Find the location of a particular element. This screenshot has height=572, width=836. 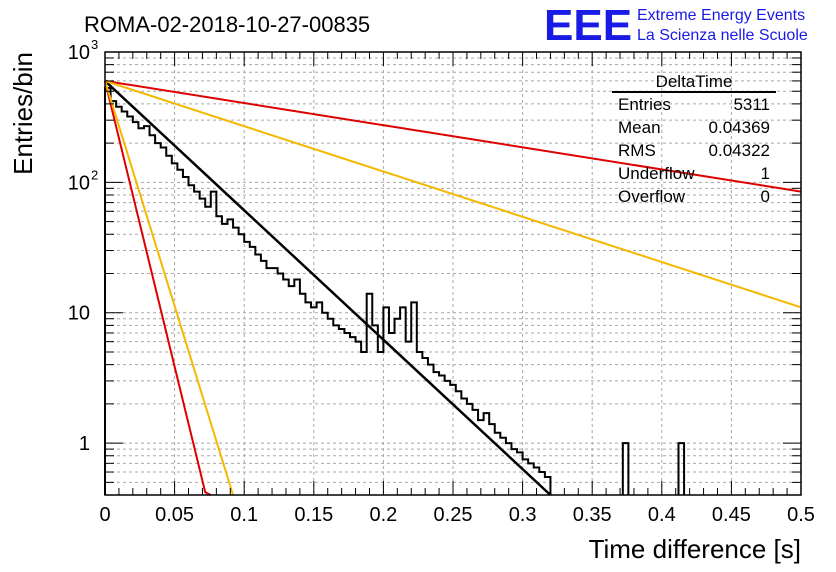

x-tick-label-6: 0.3 is located at coordinates (523, 515).